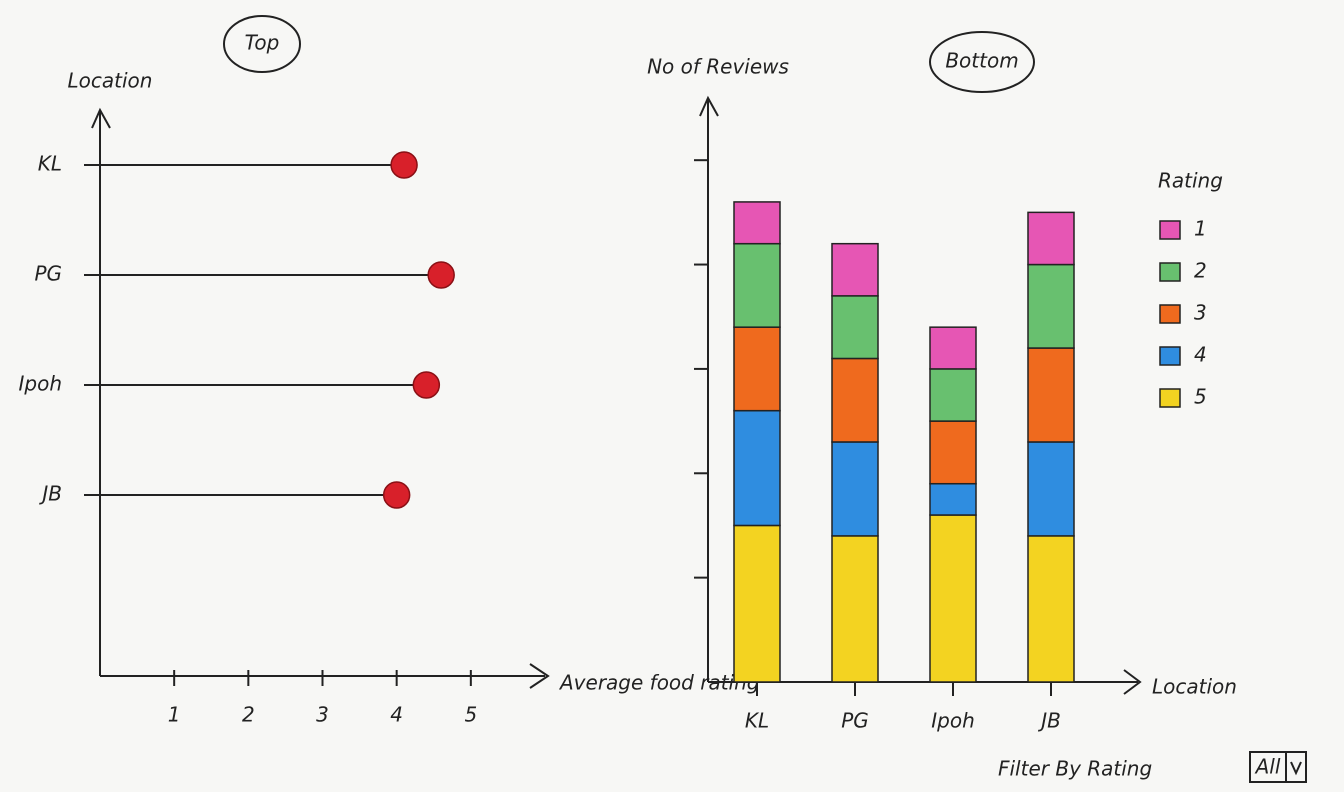  Describe the element at coordinates (48, 274) in the screenshot. I see `y-tick-label: PG` at that location.